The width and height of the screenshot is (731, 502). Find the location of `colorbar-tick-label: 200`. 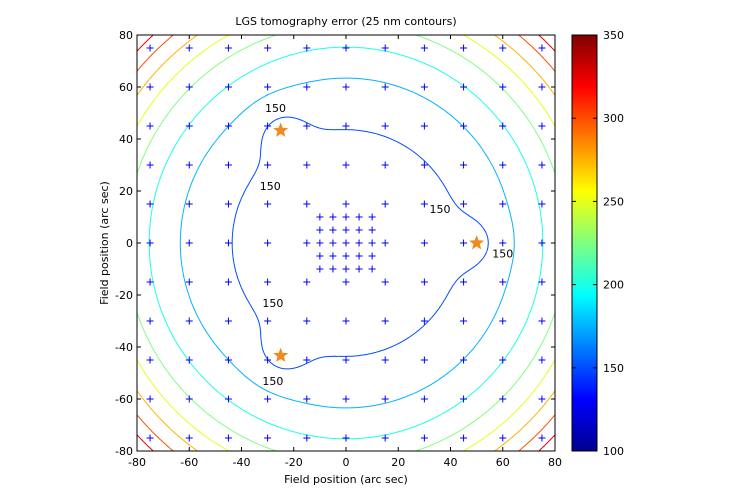

colorbar-tick-label: 200 is located at coordinates (613, 285).